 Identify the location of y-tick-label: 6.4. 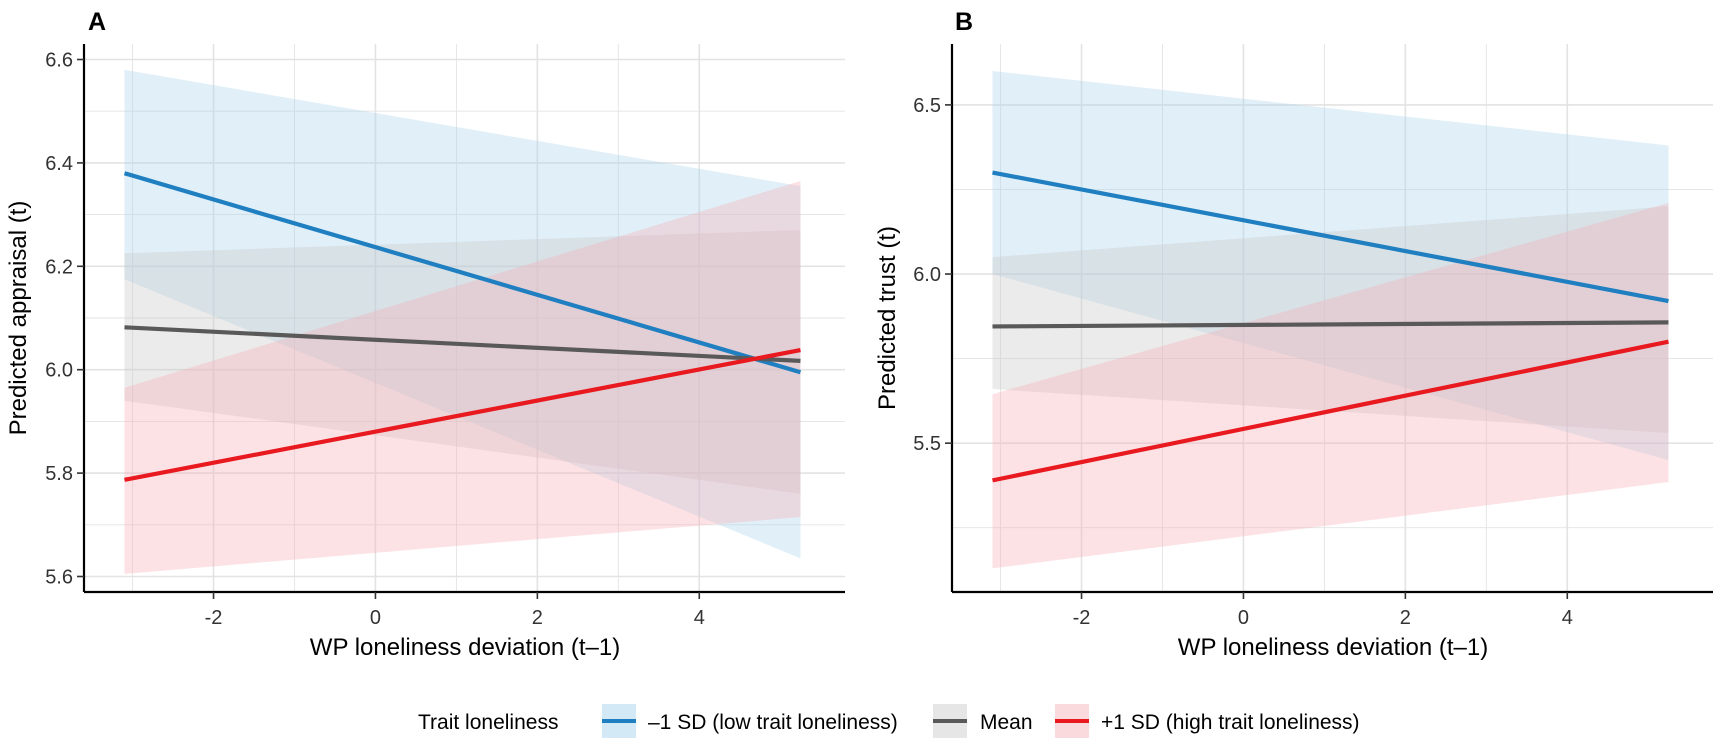
(59, 164).